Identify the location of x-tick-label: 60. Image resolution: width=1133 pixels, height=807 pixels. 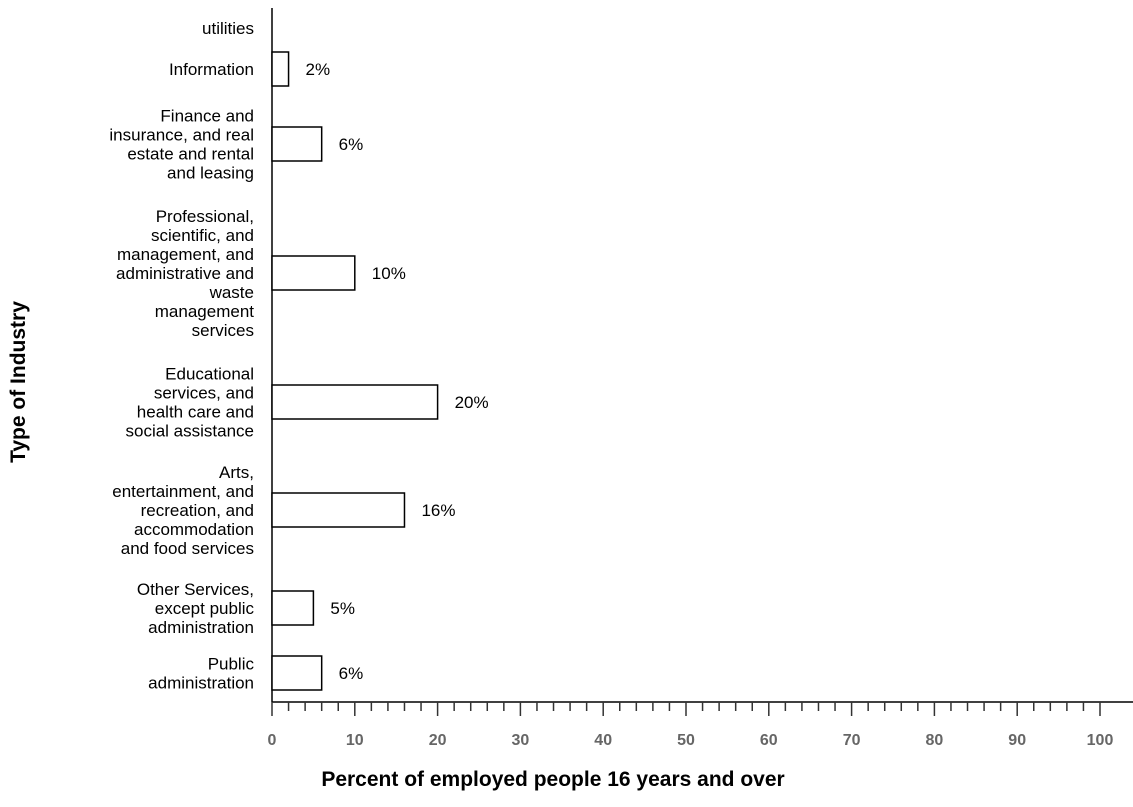
(769, 740).